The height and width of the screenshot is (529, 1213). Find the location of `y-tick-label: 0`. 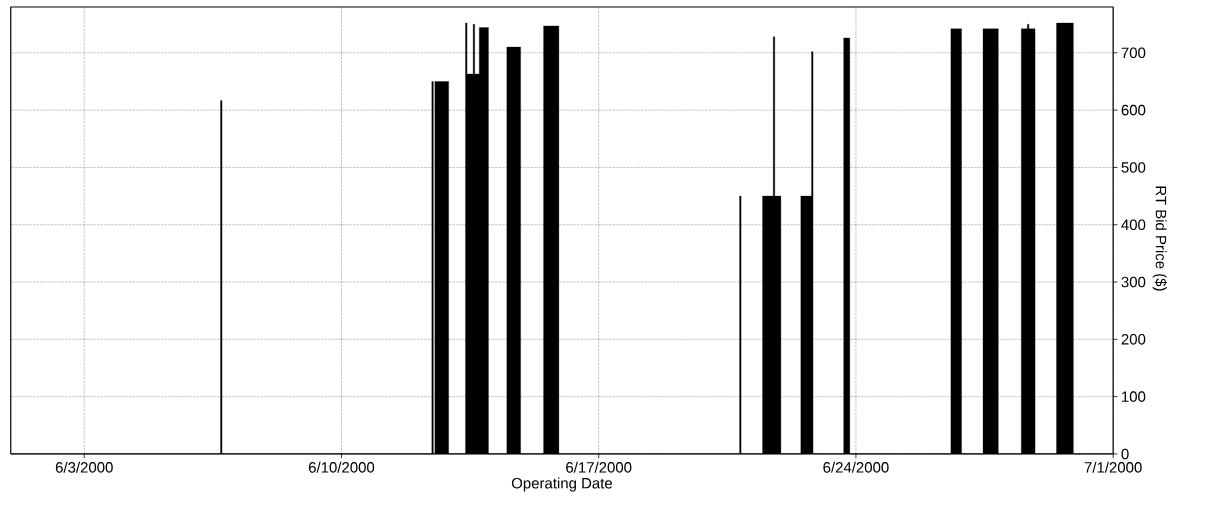

y-tick-label: 0 is located at coordinates (1125, 454).